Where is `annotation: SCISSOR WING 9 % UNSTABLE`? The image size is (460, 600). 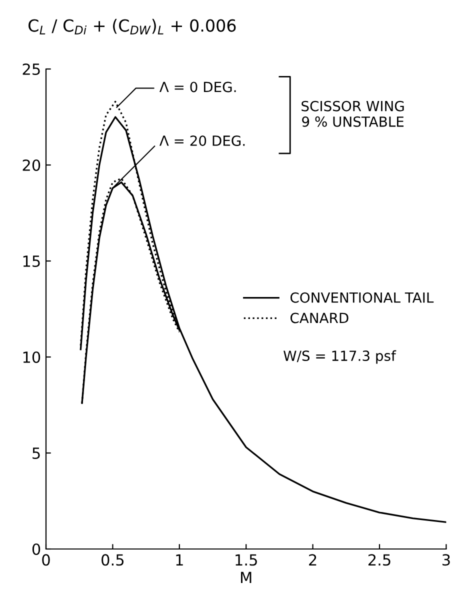
annotation: SCISSOR WING 9 % UNSTABLE is located at coordinates (353, 113).